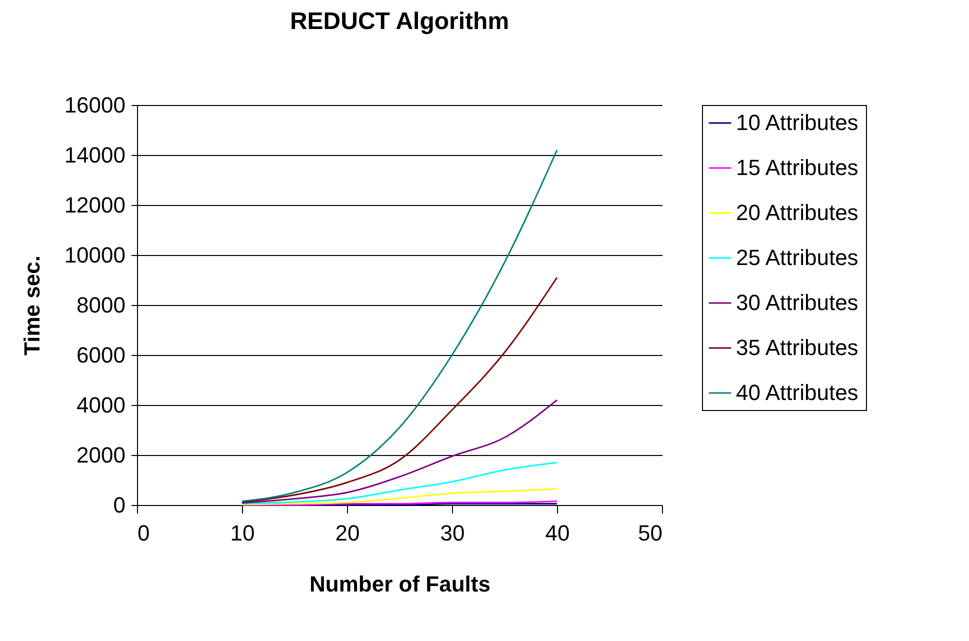 The height and width of the screenshot is (641, 969). What do you see at coordinates (797, 347) in the screenshot?
I see `legend-label: 35 Attributes` at bounding box center [797, 347].